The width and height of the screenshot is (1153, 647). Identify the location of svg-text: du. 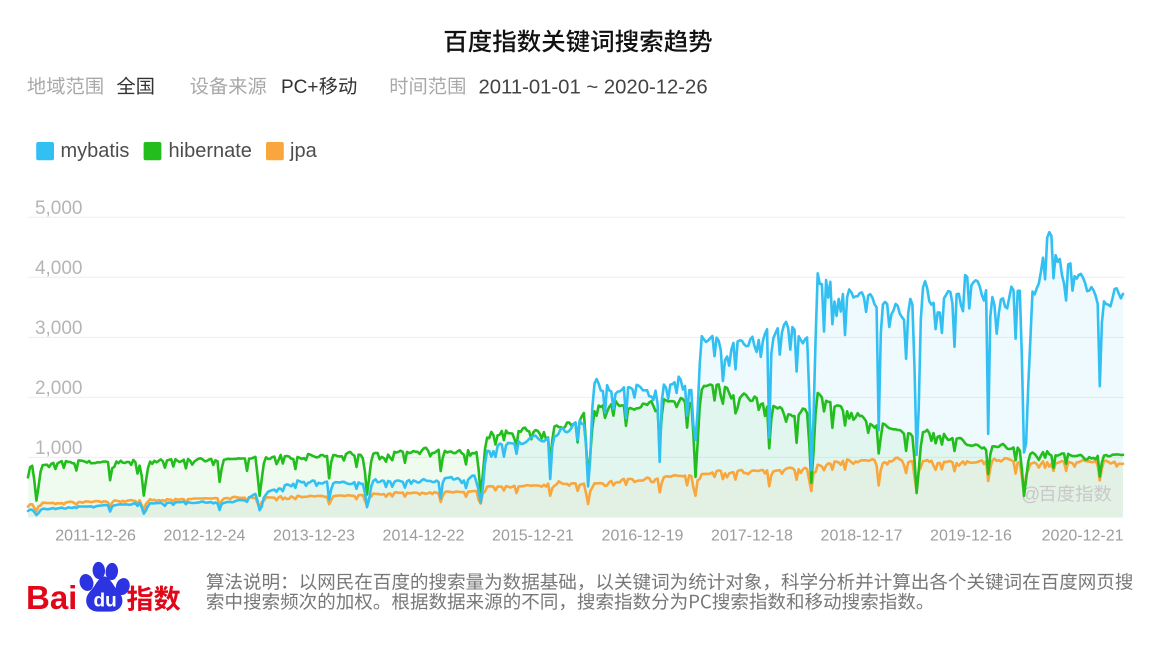
(105, 601).